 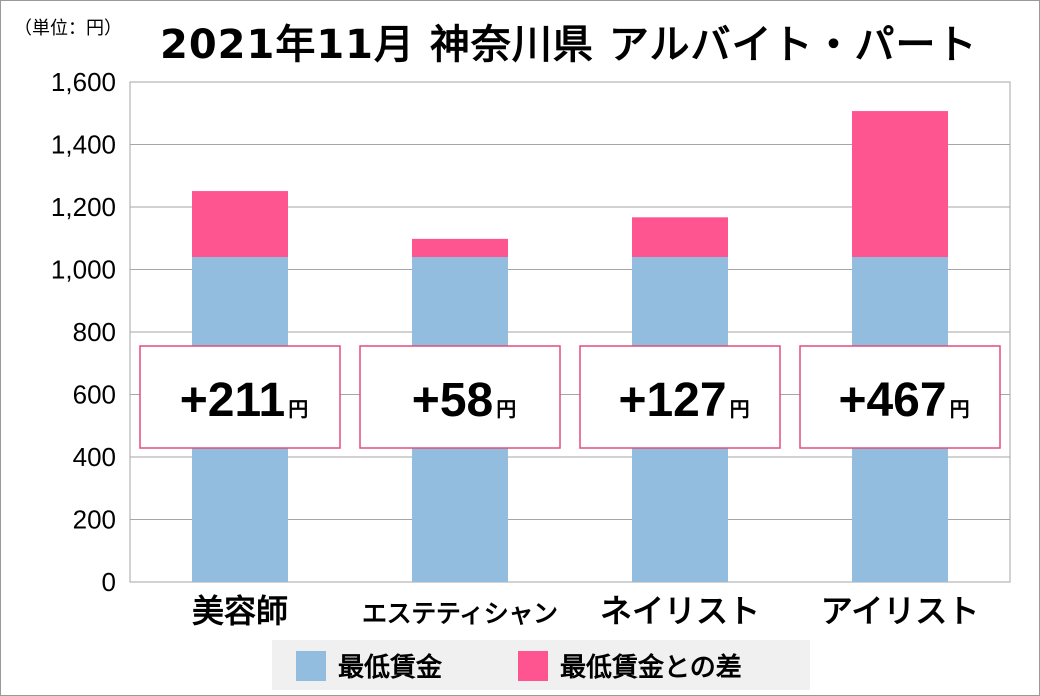 I want to click on x-category-label: アイリスト, so click(x=900, y=611).